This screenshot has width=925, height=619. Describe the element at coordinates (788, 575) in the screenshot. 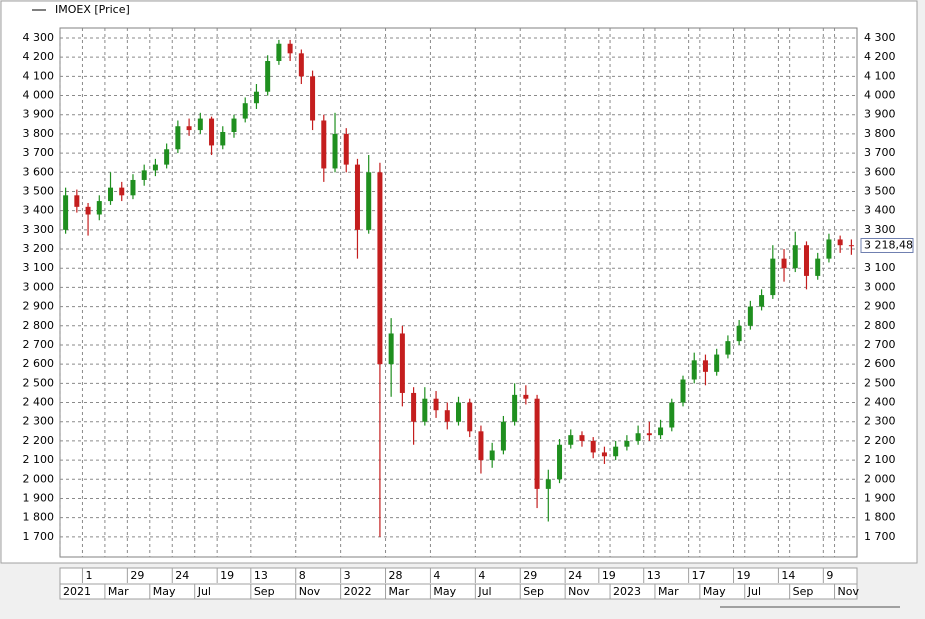

I see `x-tick-label: 14` at that location.